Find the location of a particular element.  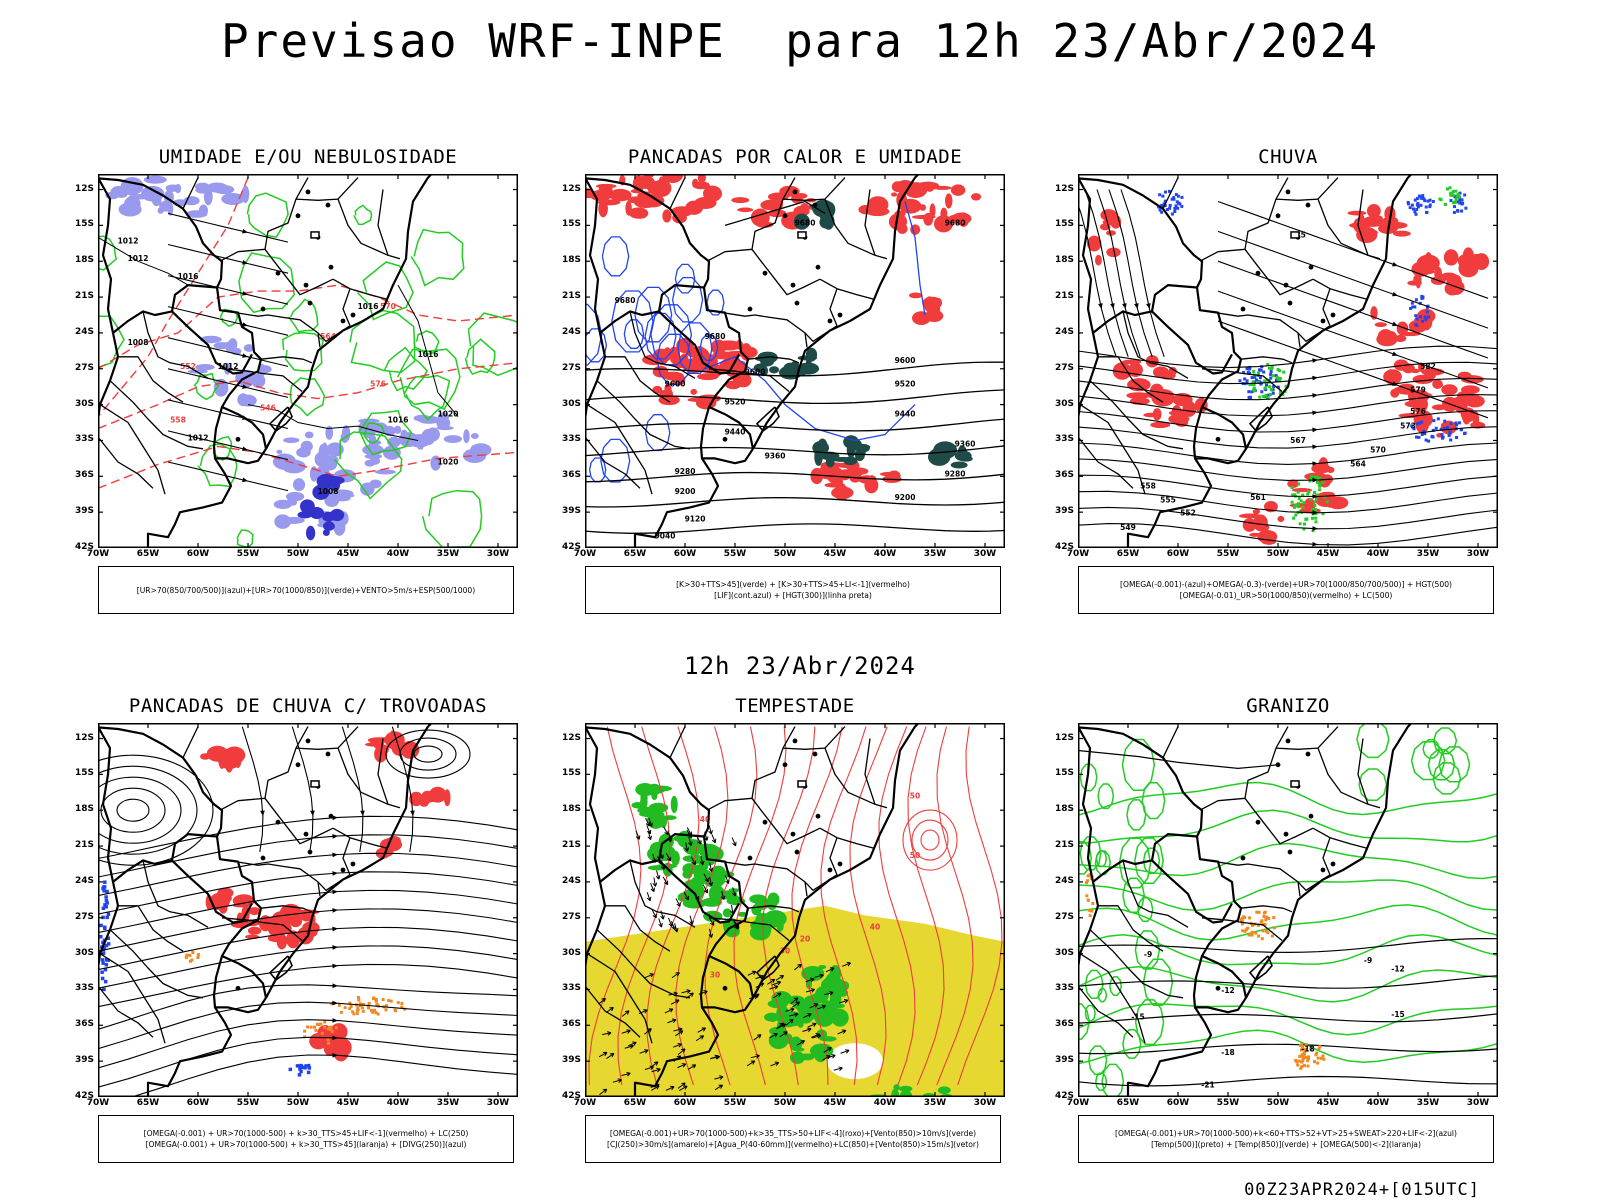

province-border is located at coordinates (613, 462).